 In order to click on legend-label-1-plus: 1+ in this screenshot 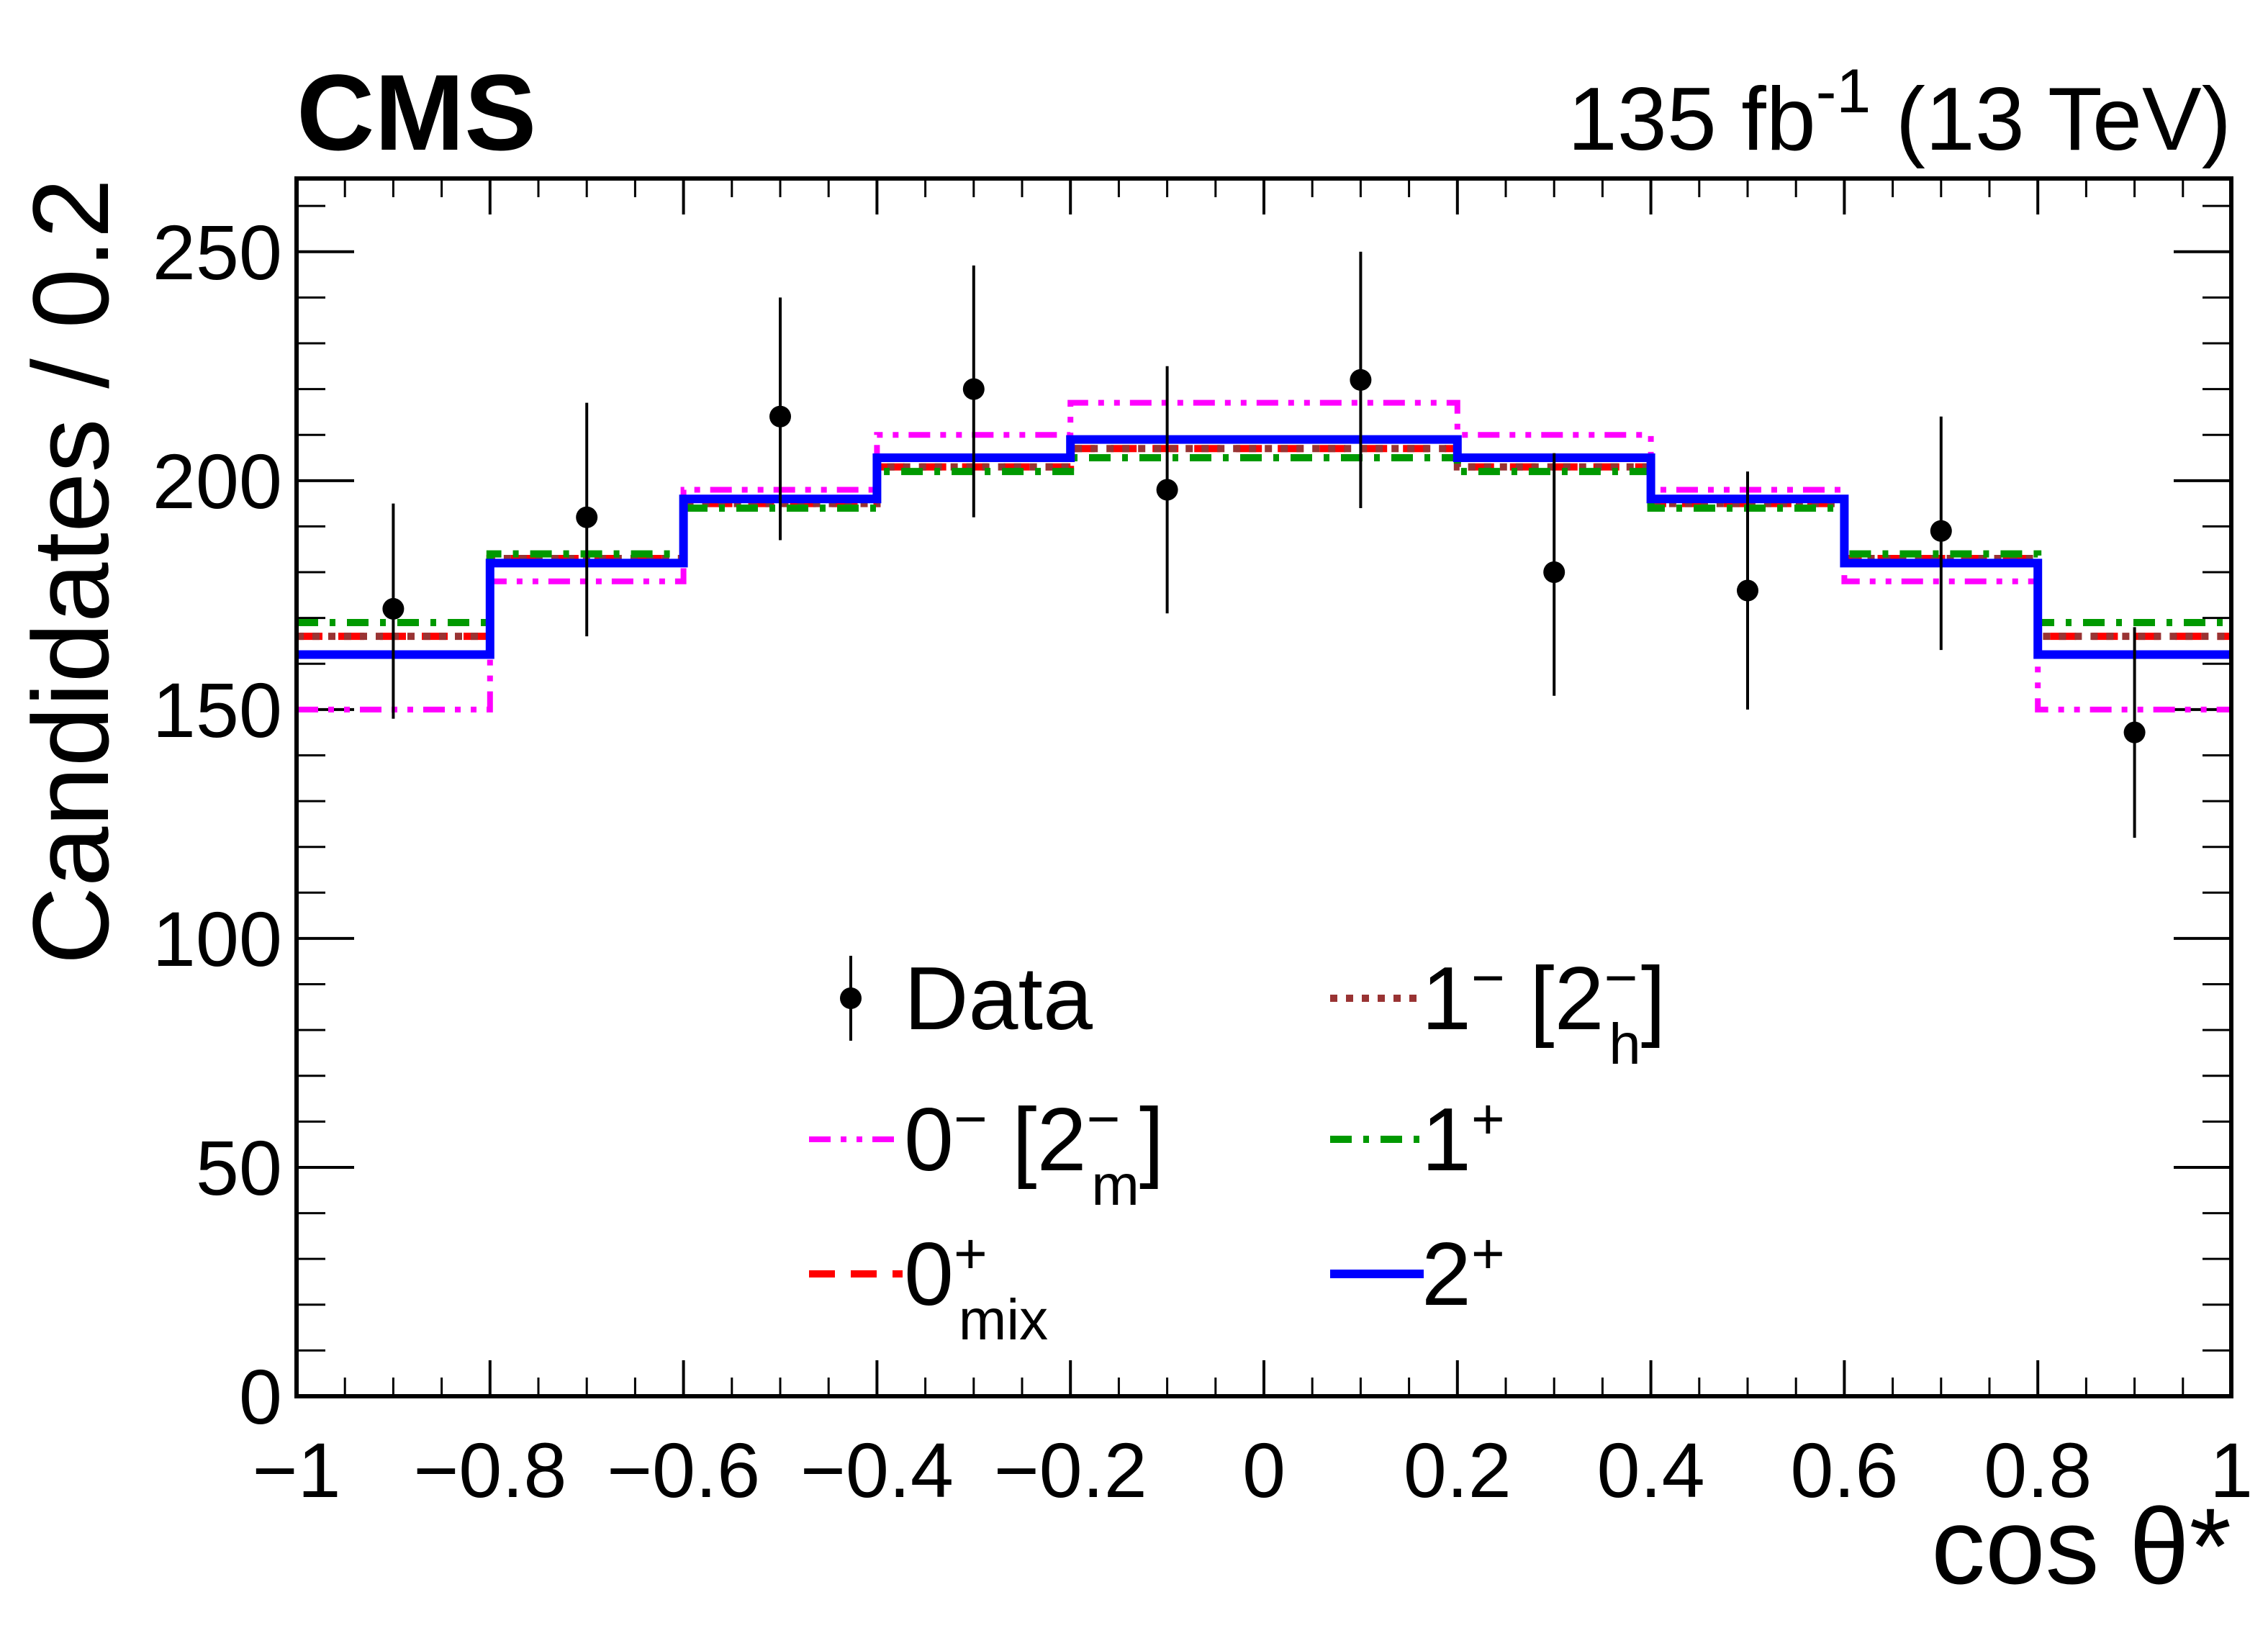, I will do `click(1463, 1138)`.